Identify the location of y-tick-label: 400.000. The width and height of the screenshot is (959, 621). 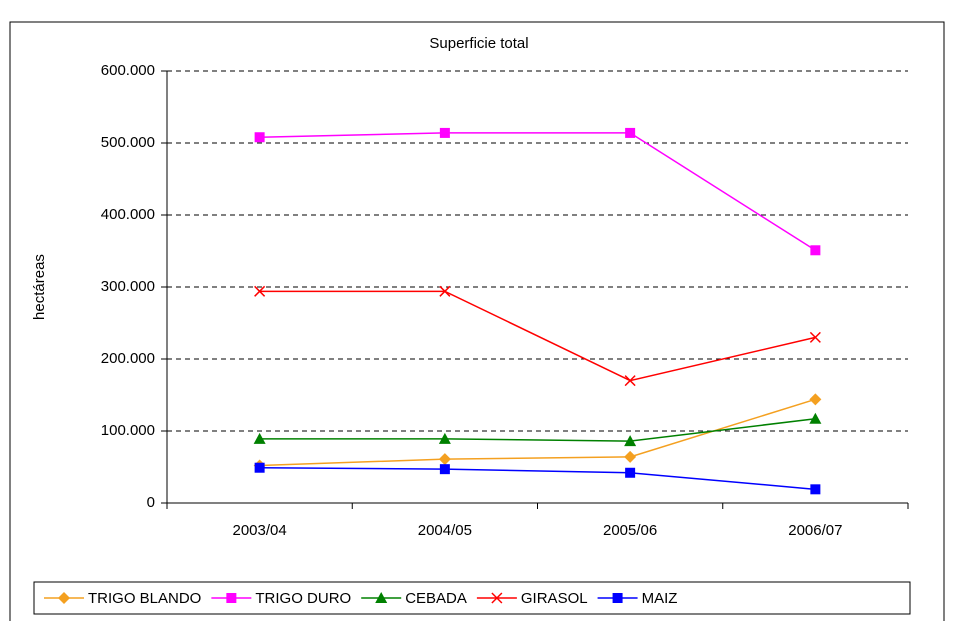
(128, 214).